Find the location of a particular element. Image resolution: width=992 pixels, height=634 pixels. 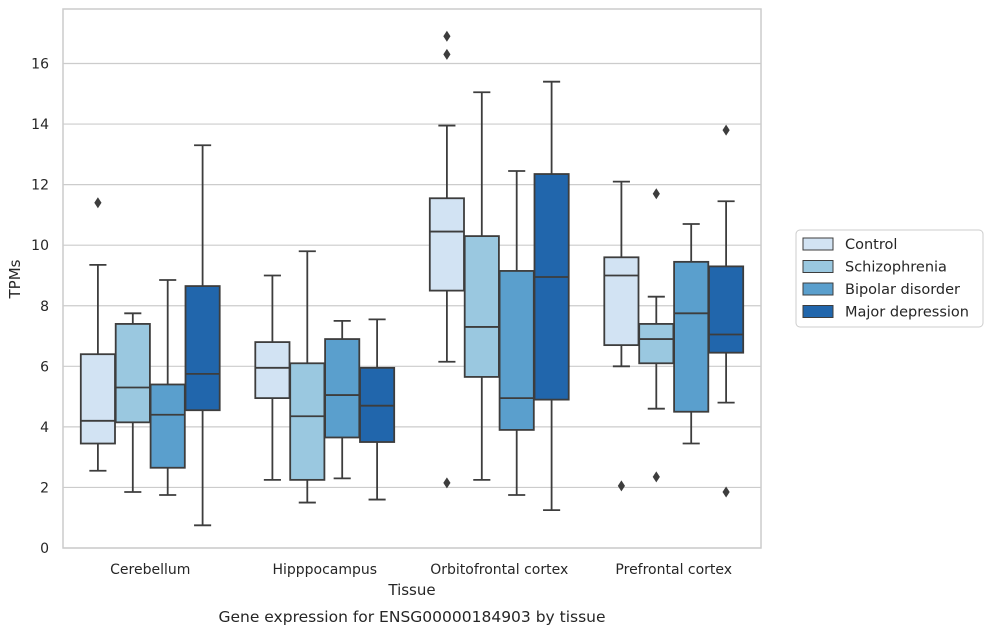

legend-label: Control is located at coordinates (871, 245).